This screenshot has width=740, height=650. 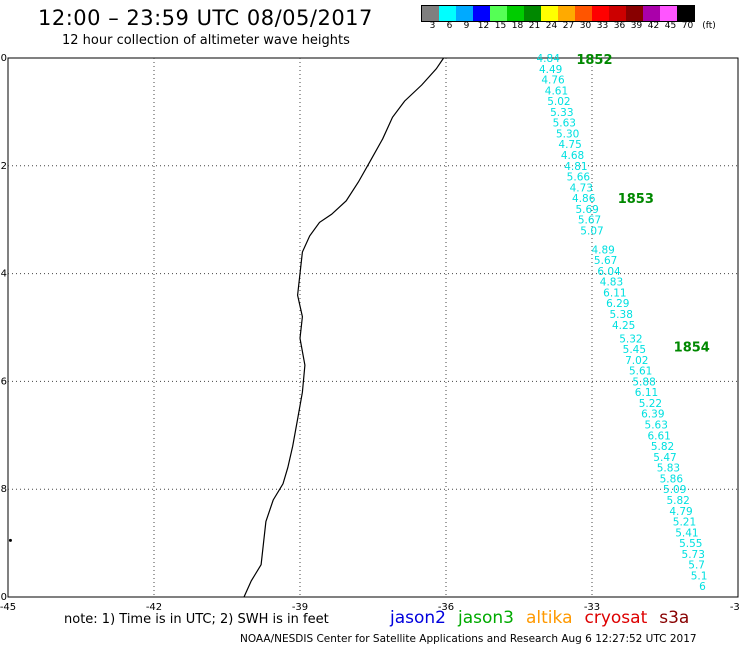 I want to click on satellite-jason2: jason2, so click(x=418, y=618).